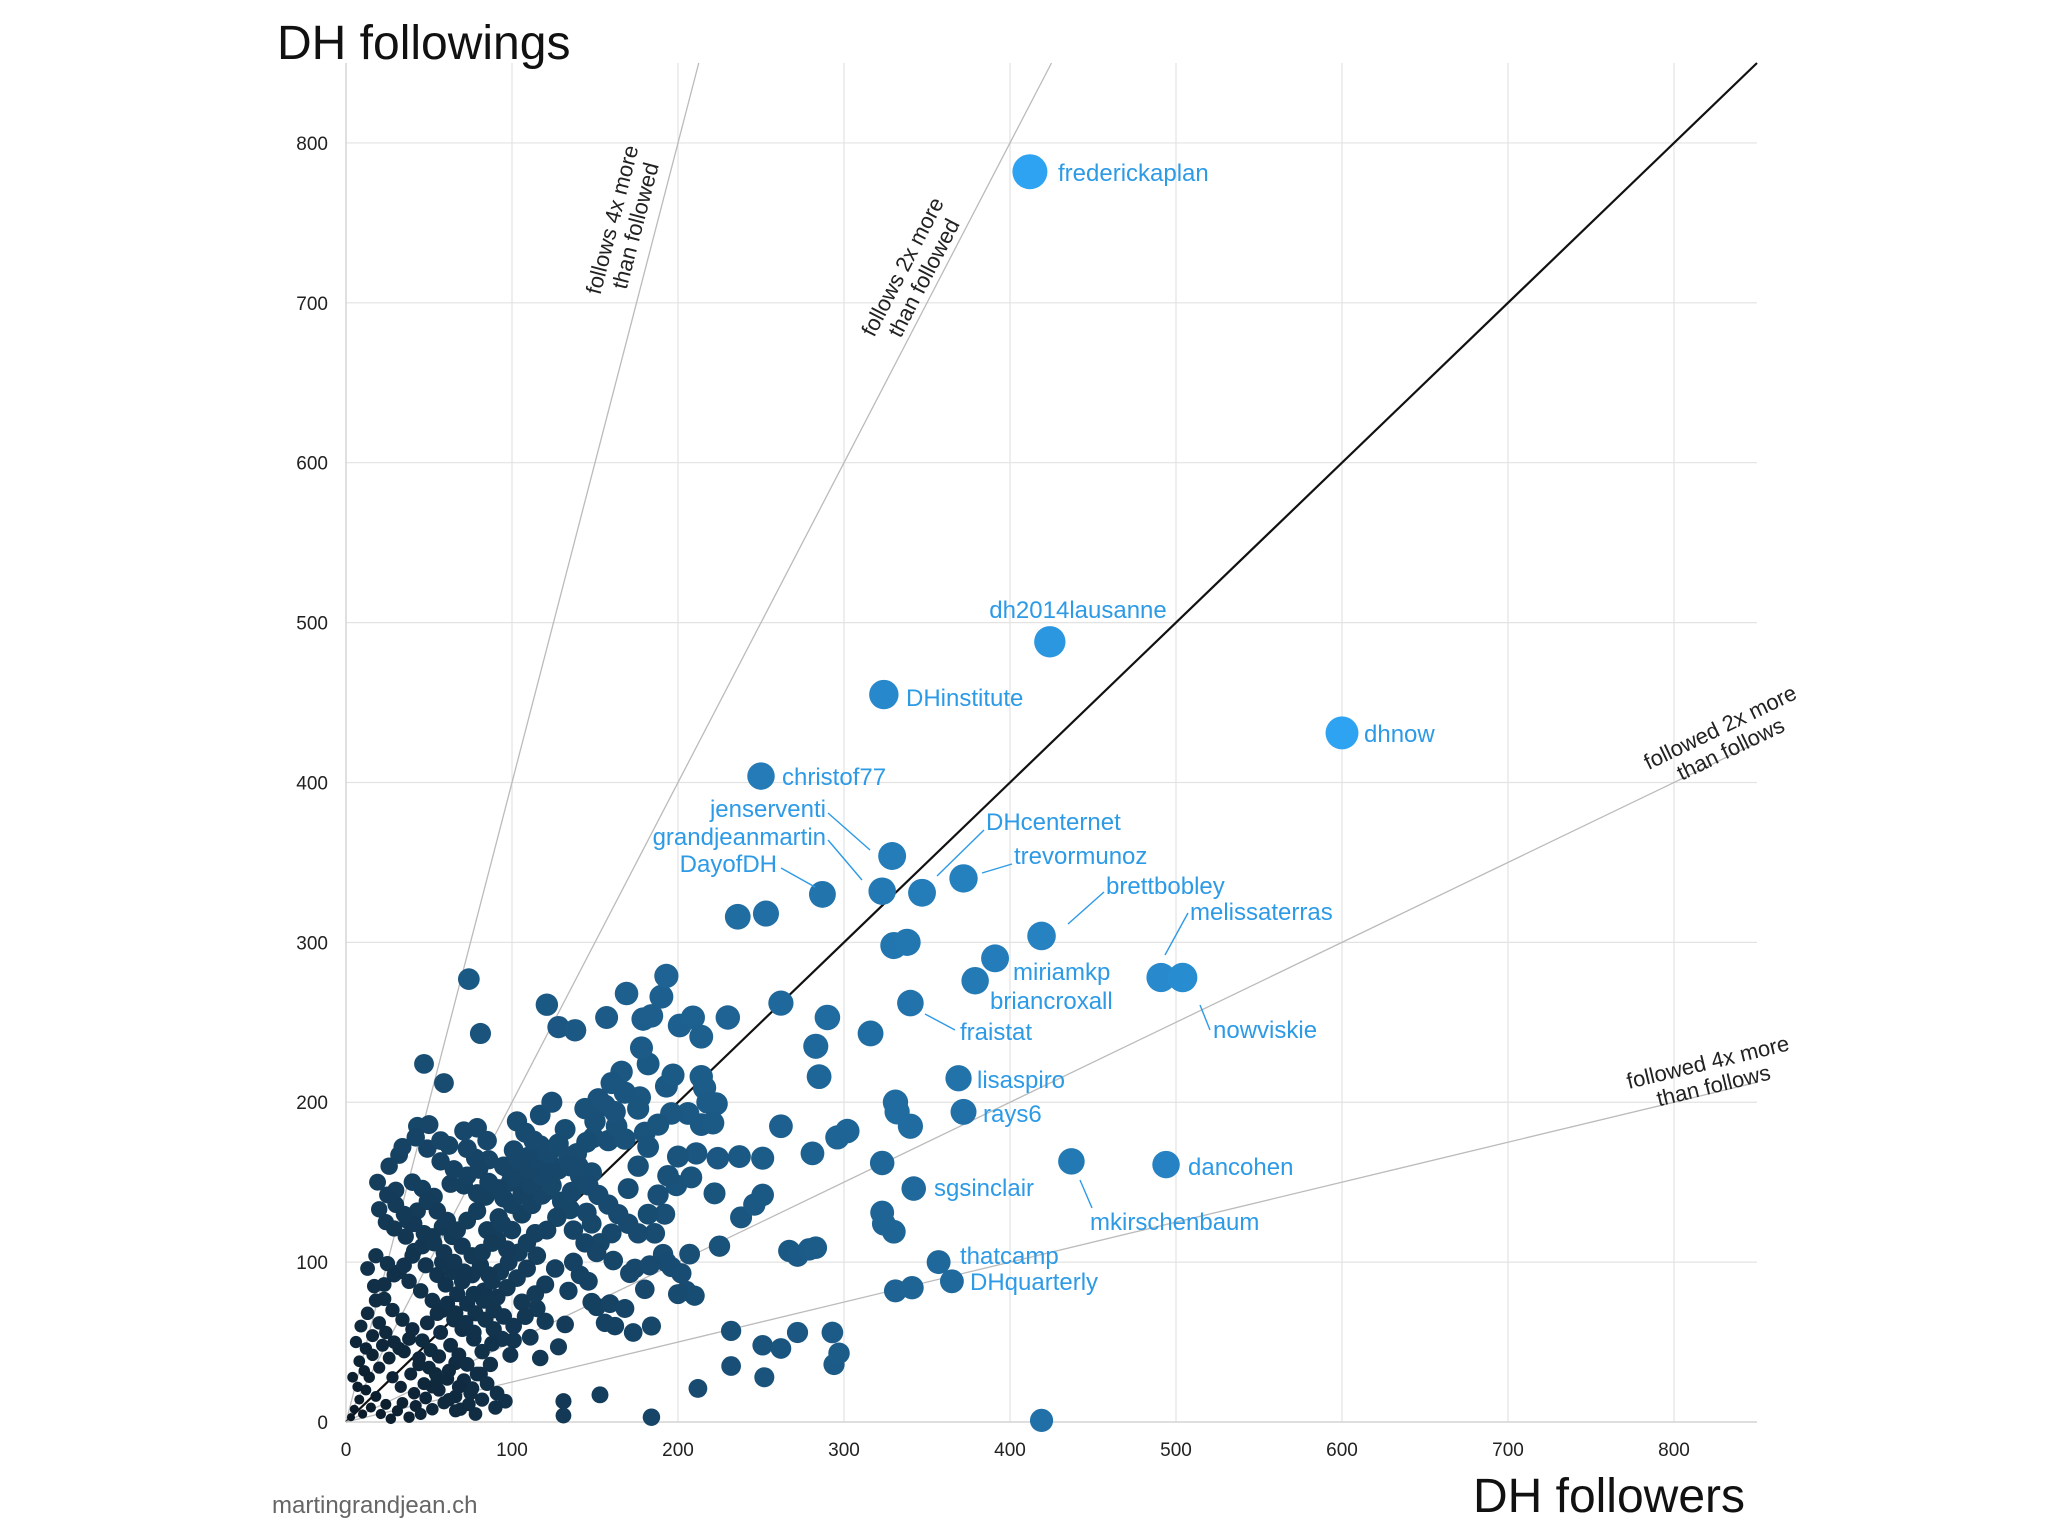 The image size is (2048, 1536). Describe the element at coordinates (845, 860) in the screenshot. I see `leader-line-grandjeanmartin` at that location.